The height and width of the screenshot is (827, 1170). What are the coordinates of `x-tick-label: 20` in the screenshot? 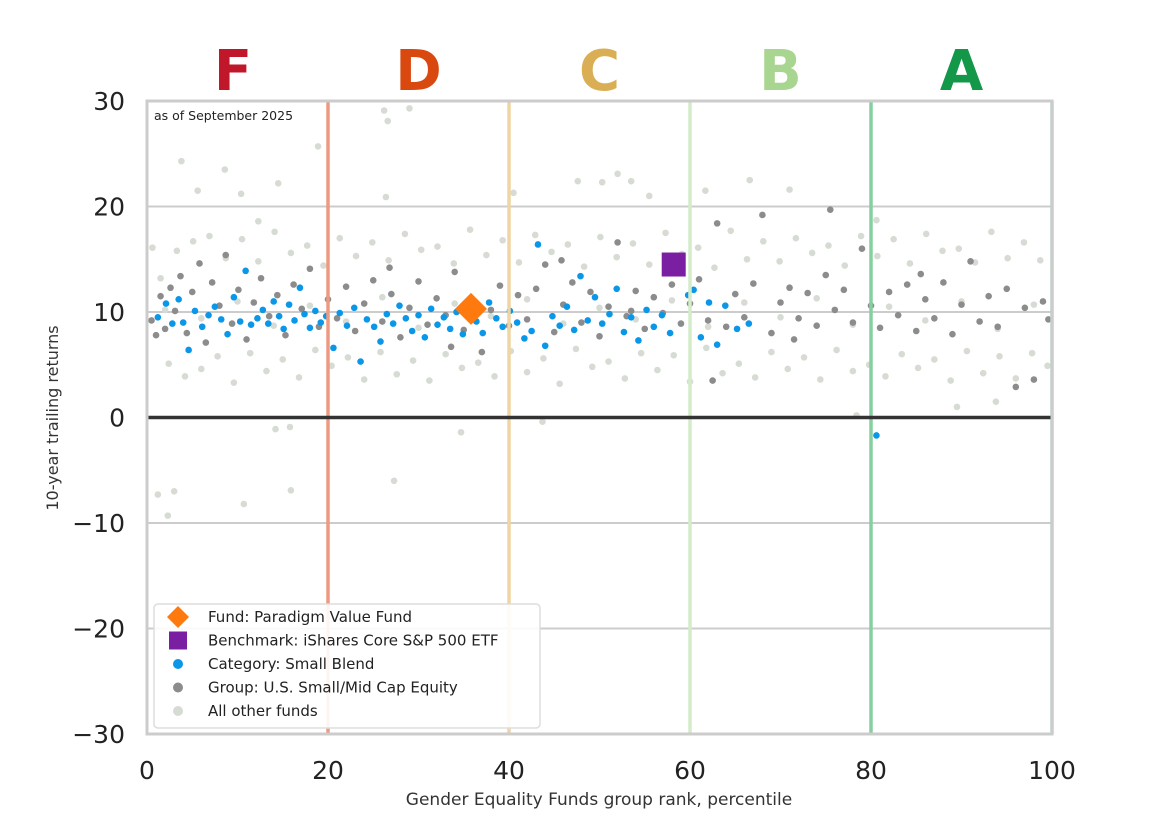 It's located at (328, 770).